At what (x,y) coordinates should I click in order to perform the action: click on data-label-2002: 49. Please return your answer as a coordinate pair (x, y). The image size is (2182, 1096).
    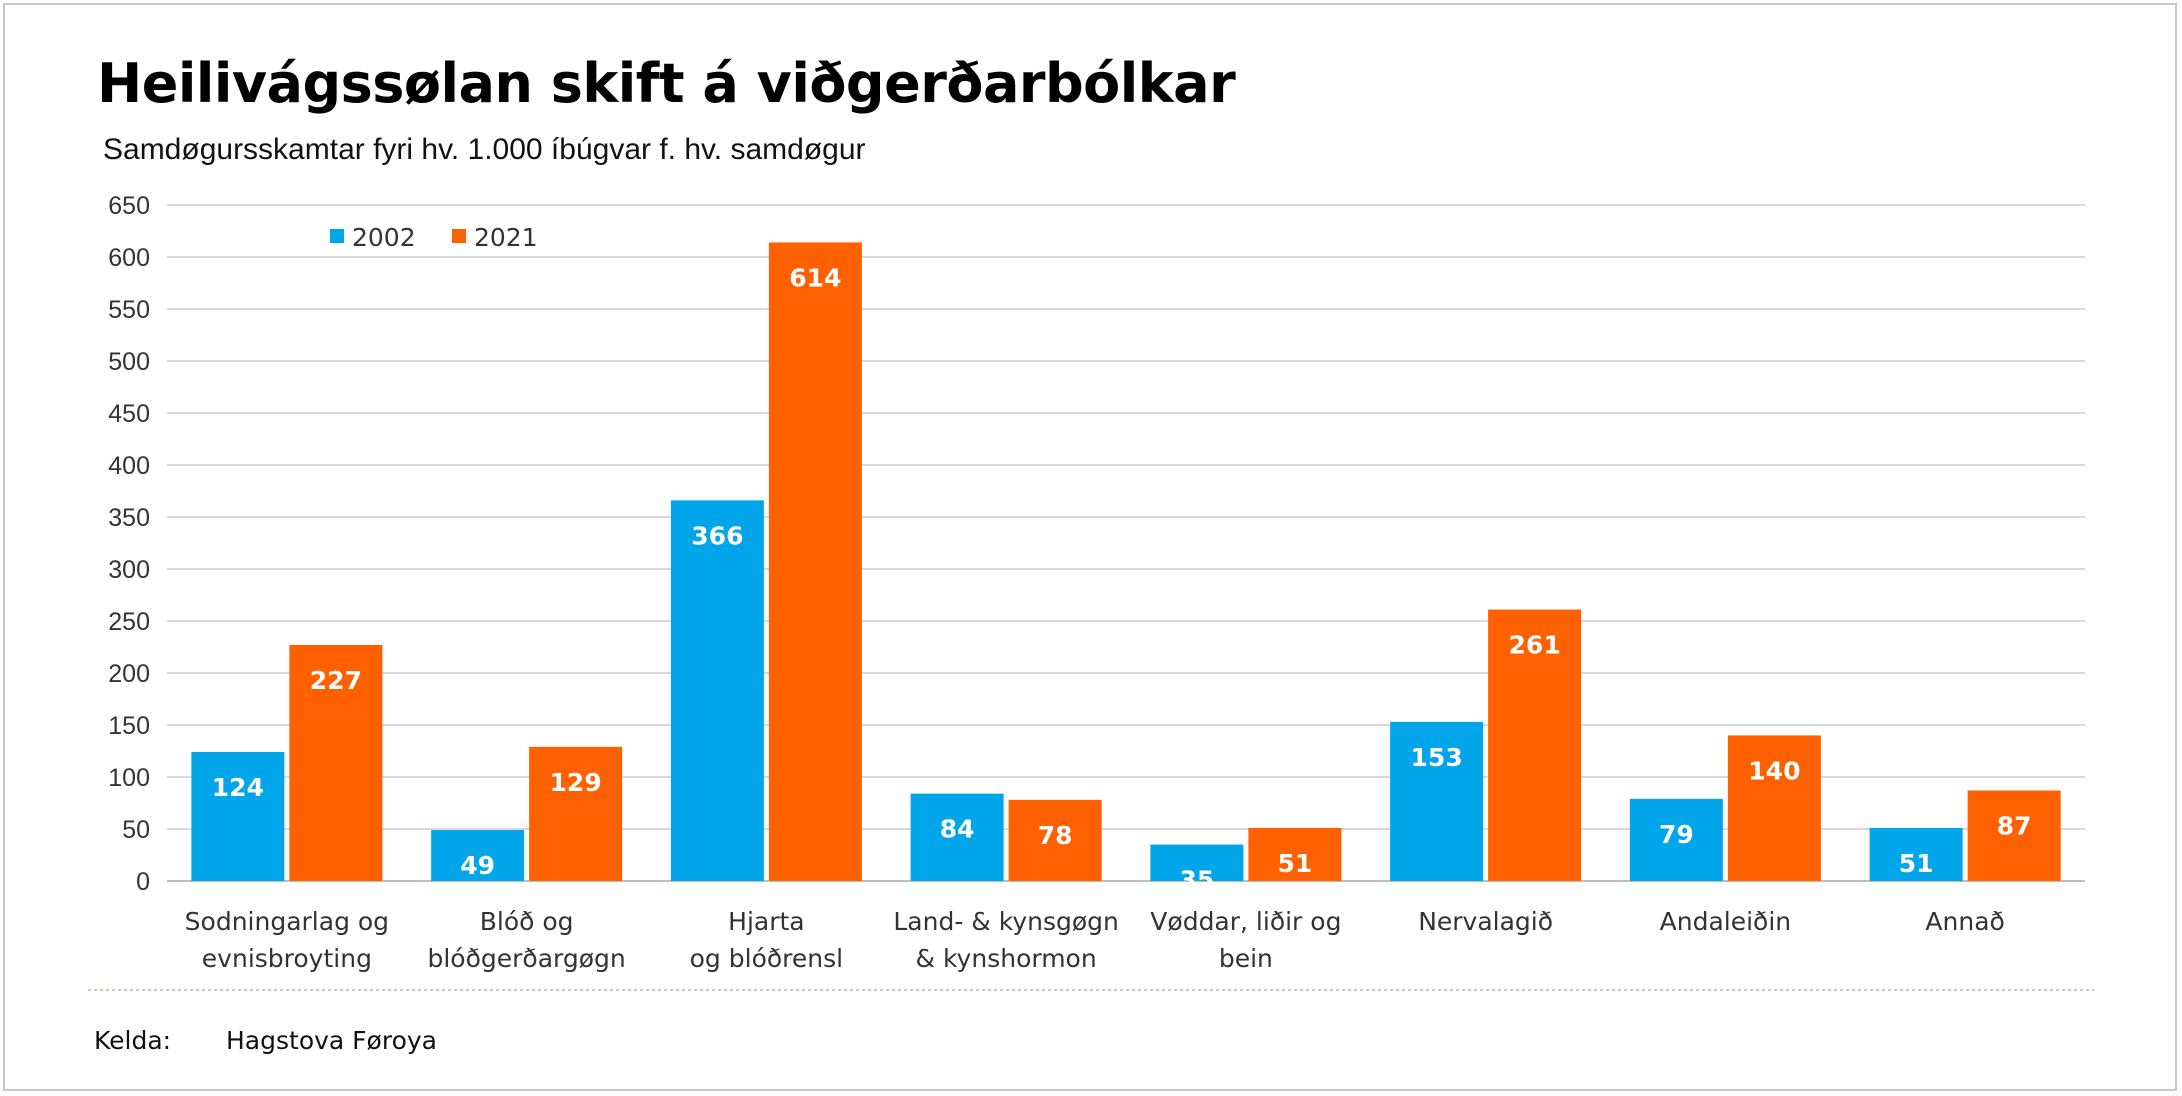
    Looking at the image, I should click on (477, 865).